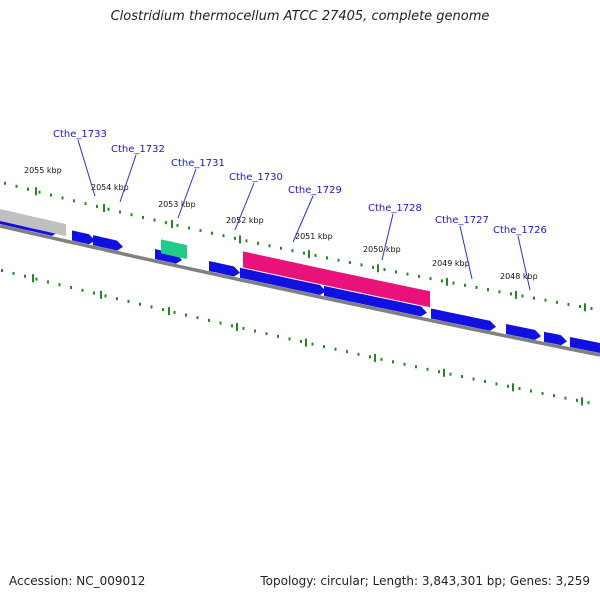  I want to click on accession-text: Accession: NC_009012, so click(77, 581).